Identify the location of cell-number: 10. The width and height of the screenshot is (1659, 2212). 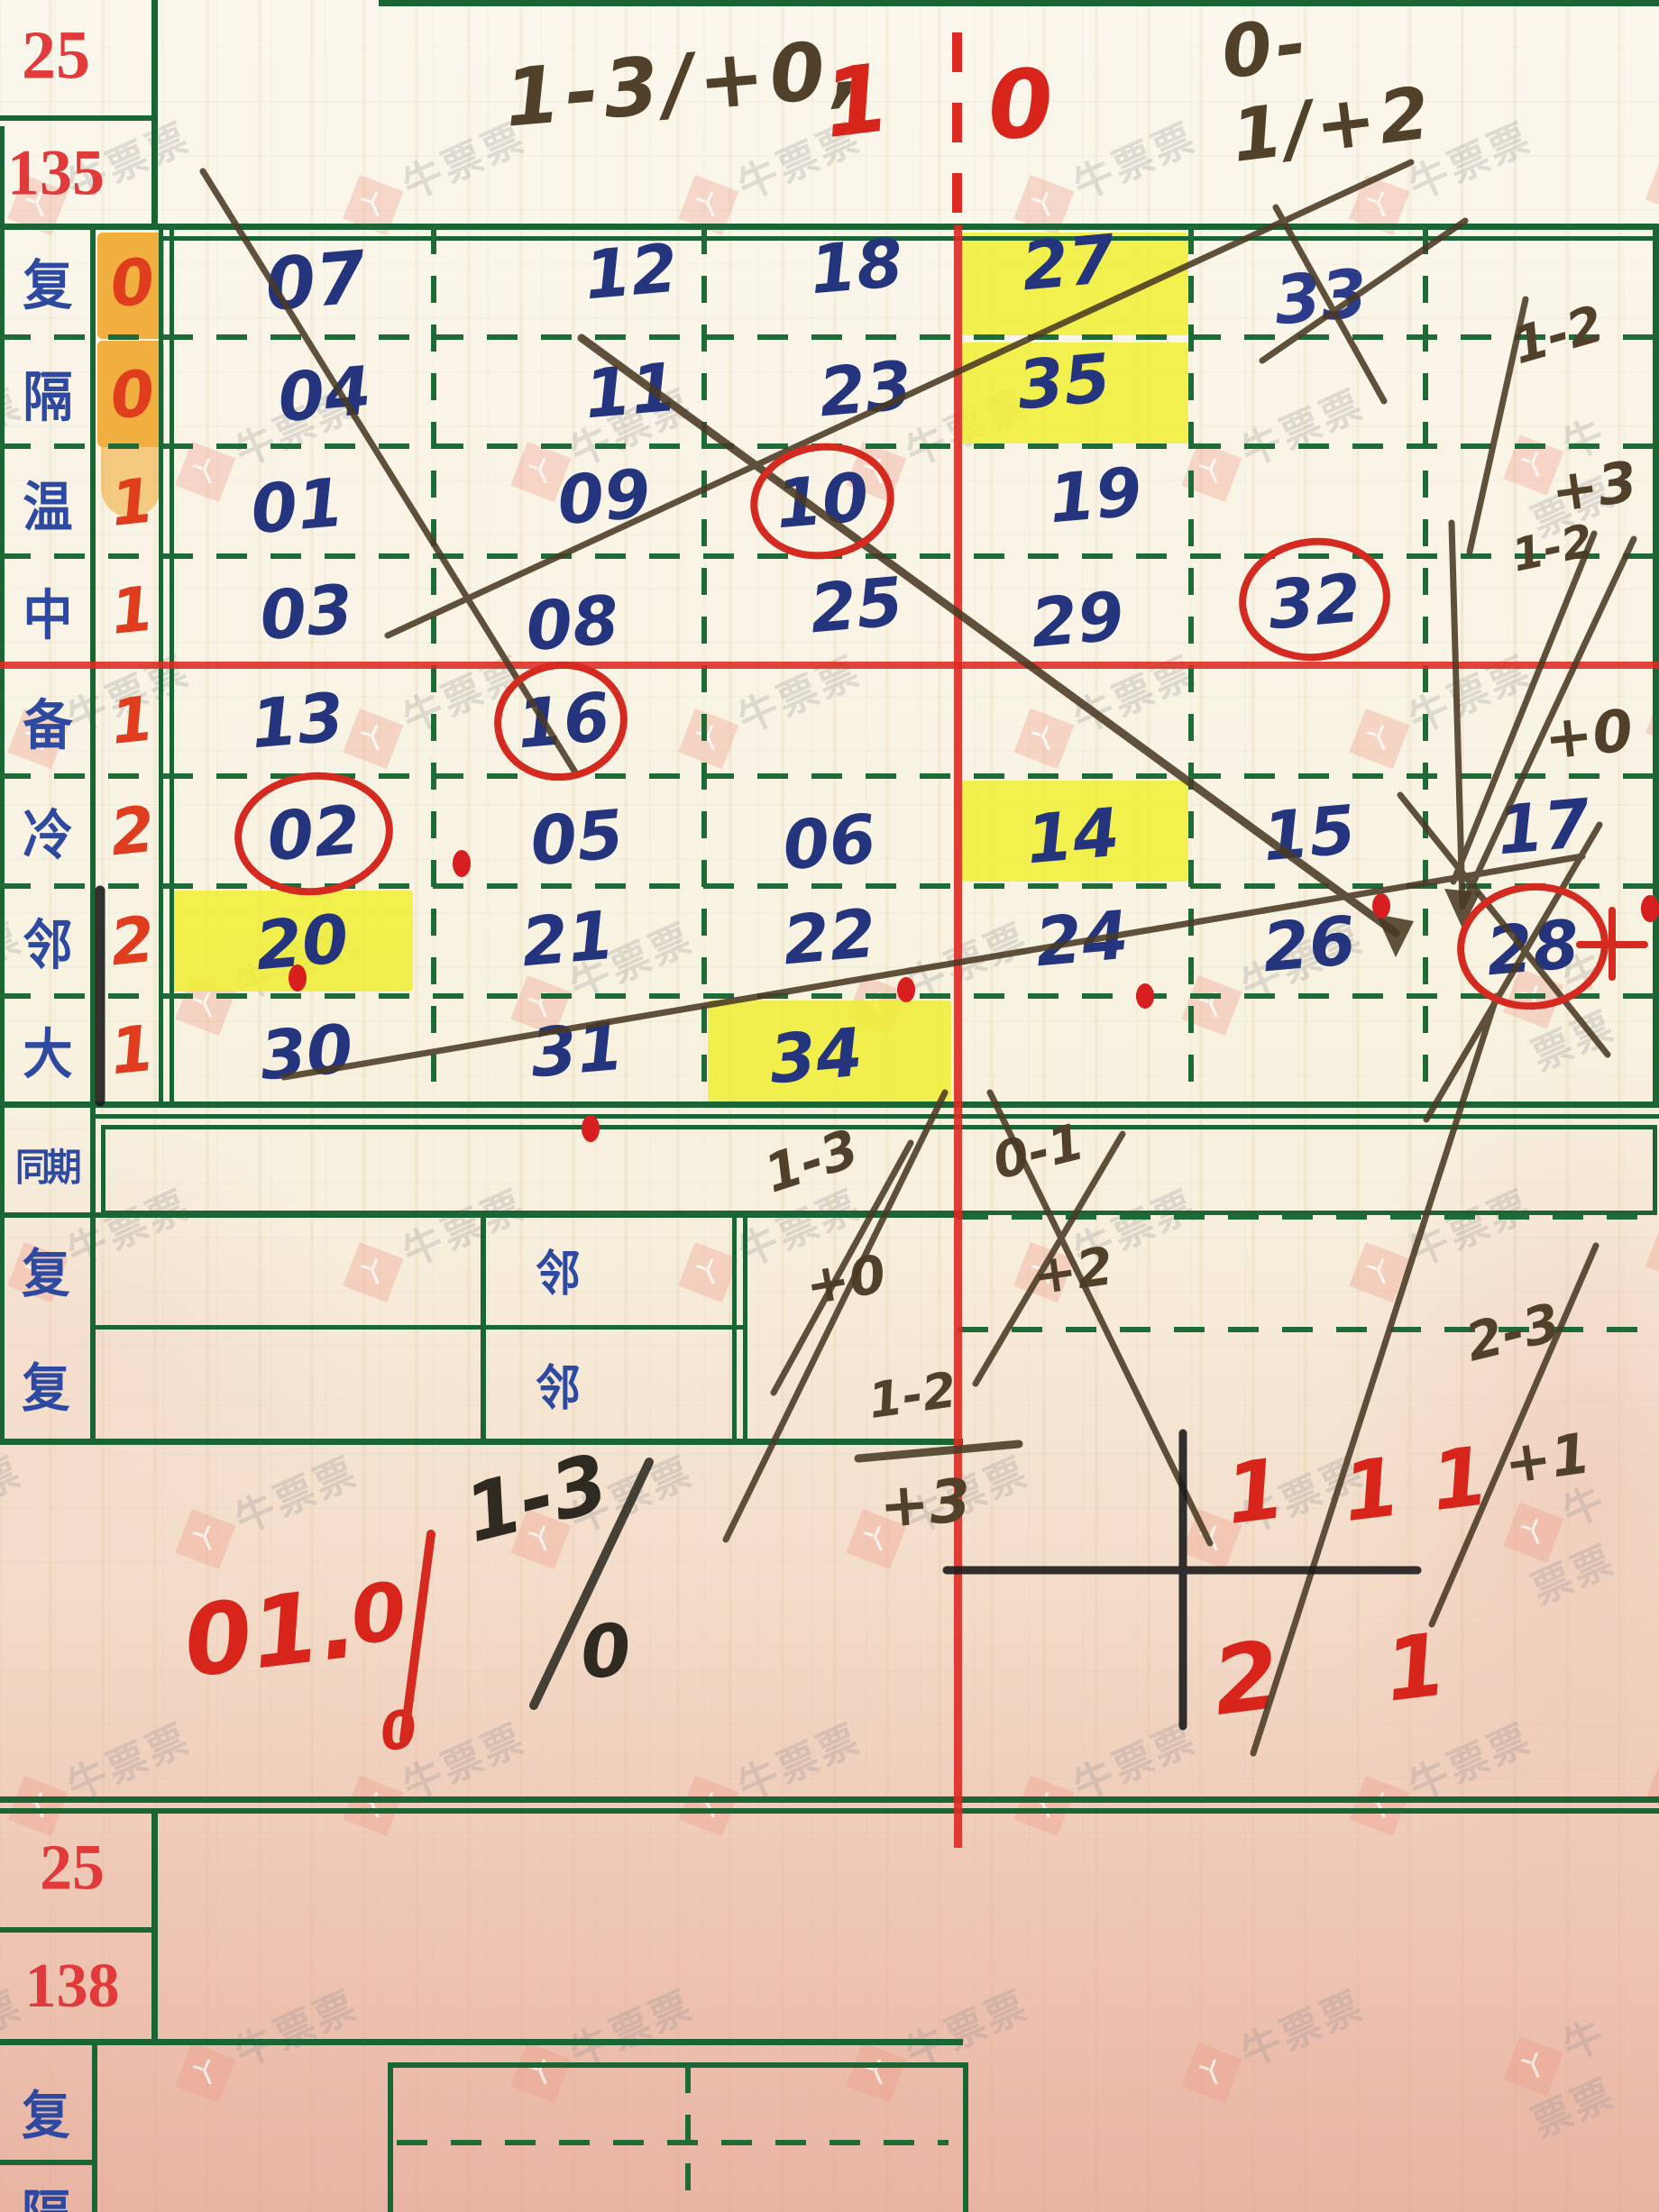
(822, 501).